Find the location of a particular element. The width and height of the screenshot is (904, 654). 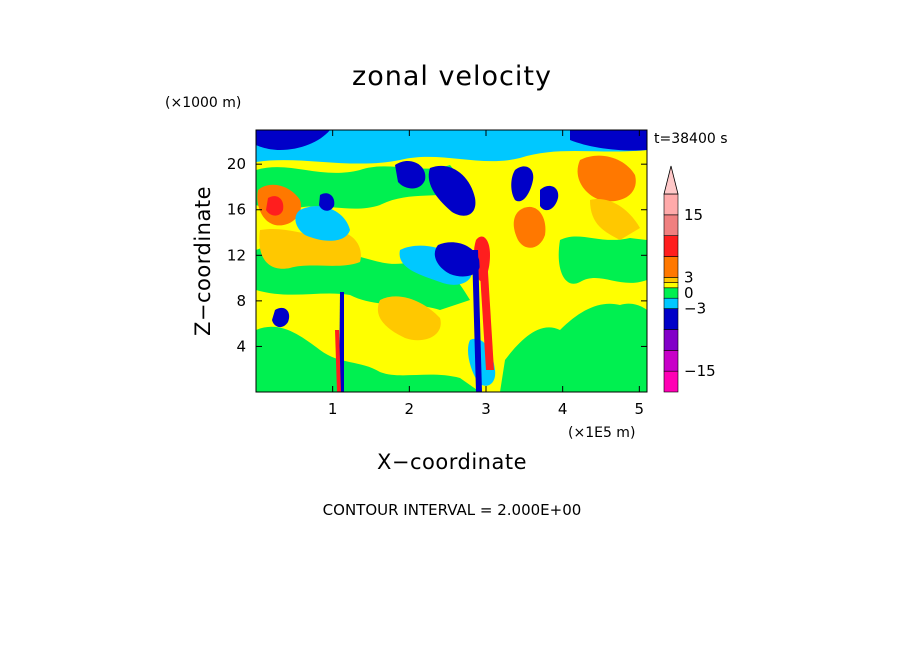

colorbar-arrow is located at coordinates (671, 180).